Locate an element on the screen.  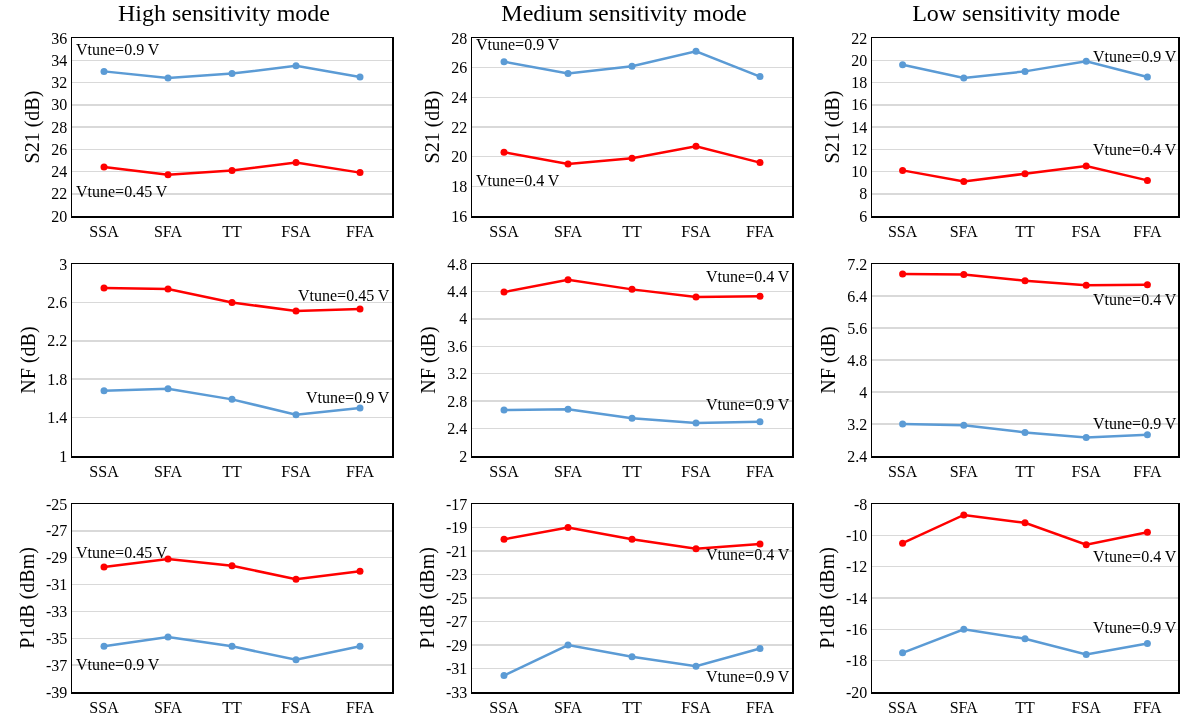
y-tick-label: -31 is located at coordinates (56, 585).